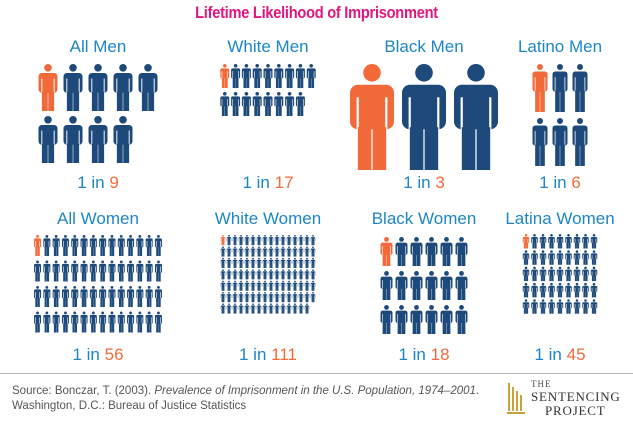  Describe the element at coordinates (98, 46) in the screenshot. I see `panel-title-all-men: All Men` at that location.